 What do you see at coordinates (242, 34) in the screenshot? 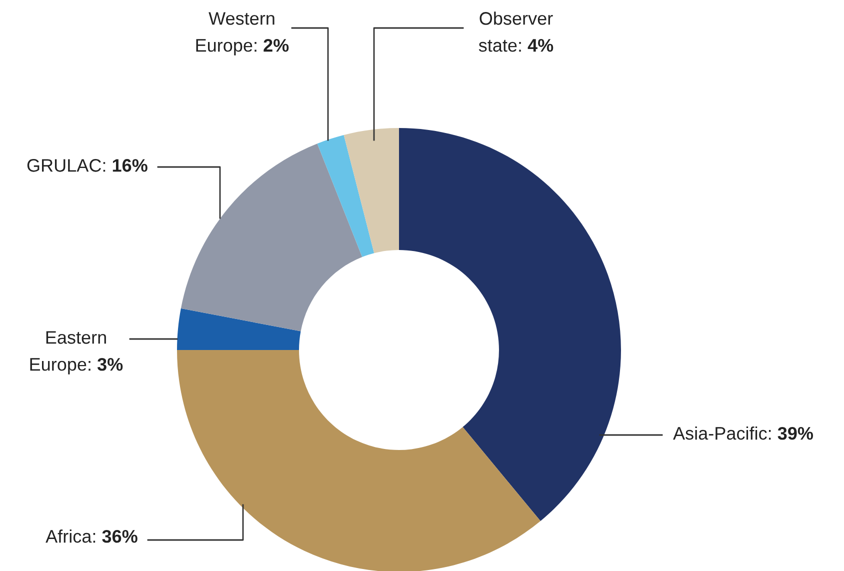
I see `slice-label: Western Europe: 2%` at bounding box center [242, 34].